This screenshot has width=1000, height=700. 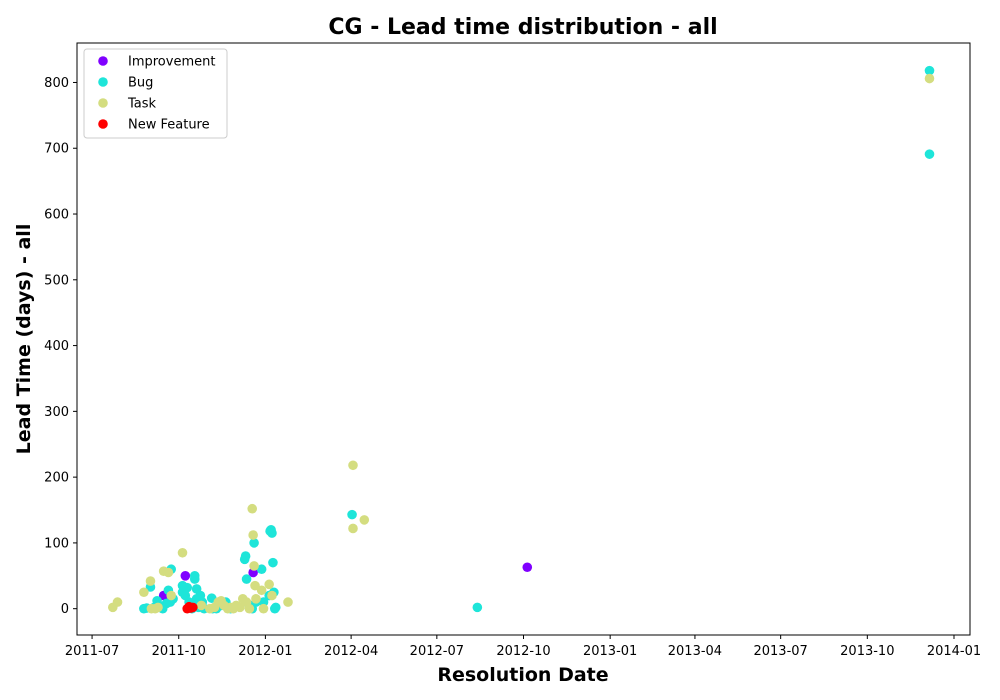 What do you see at coordinates (351, 651) in the screenshot?
I see `x-tick-label: 2012-04` at bounding box center [351, 651].